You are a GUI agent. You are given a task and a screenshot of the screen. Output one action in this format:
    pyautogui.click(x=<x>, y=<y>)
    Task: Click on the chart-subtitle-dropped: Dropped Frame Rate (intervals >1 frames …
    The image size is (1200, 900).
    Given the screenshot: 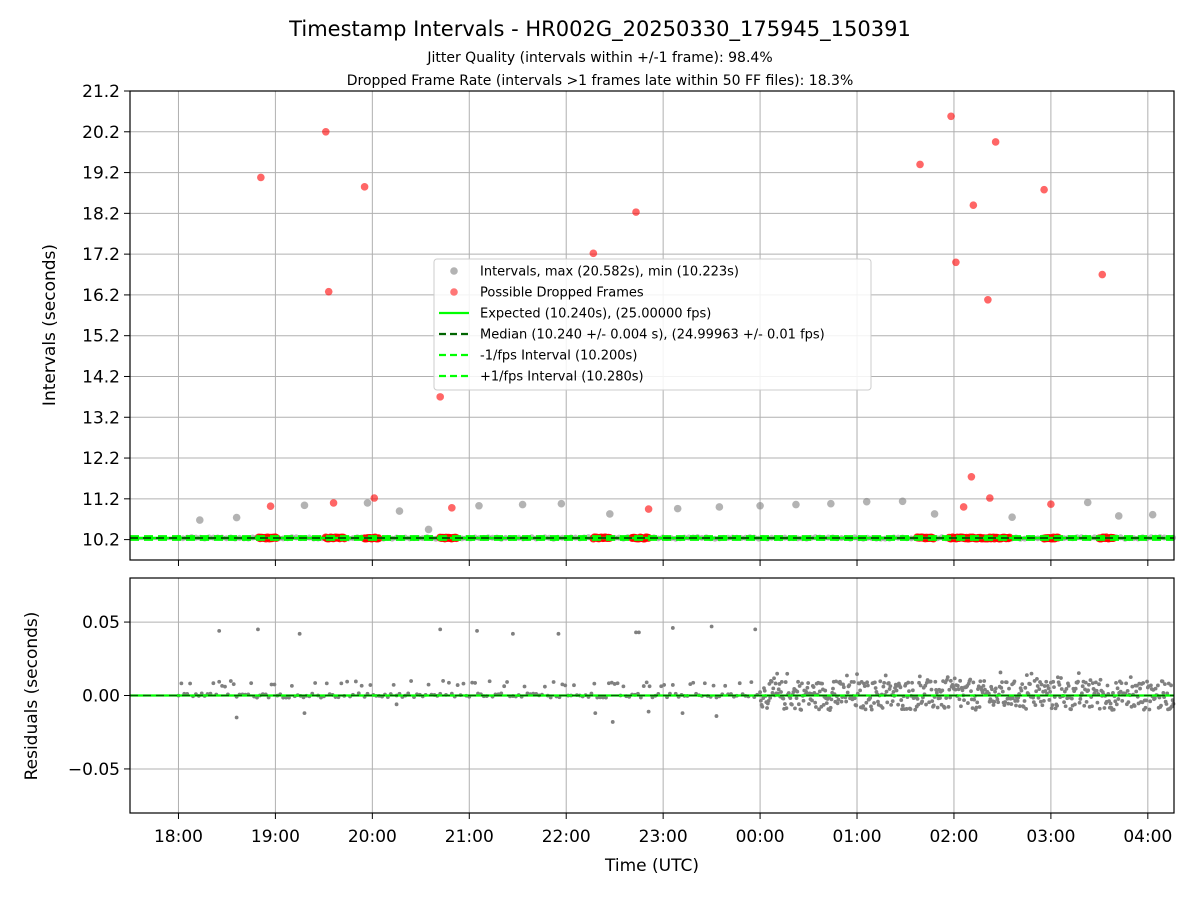 What is the action you would take?
    pyautogui.click(x=600, y=81)
    